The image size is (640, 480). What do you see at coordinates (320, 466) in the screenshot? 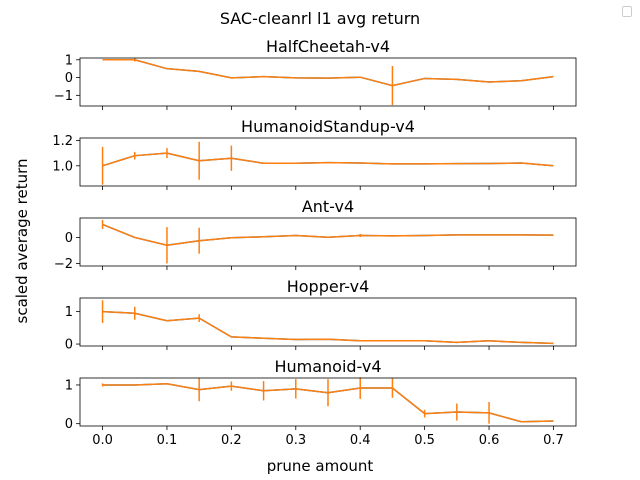
I see `x-axis-label: prune amount` at bounding box center [320, 466].